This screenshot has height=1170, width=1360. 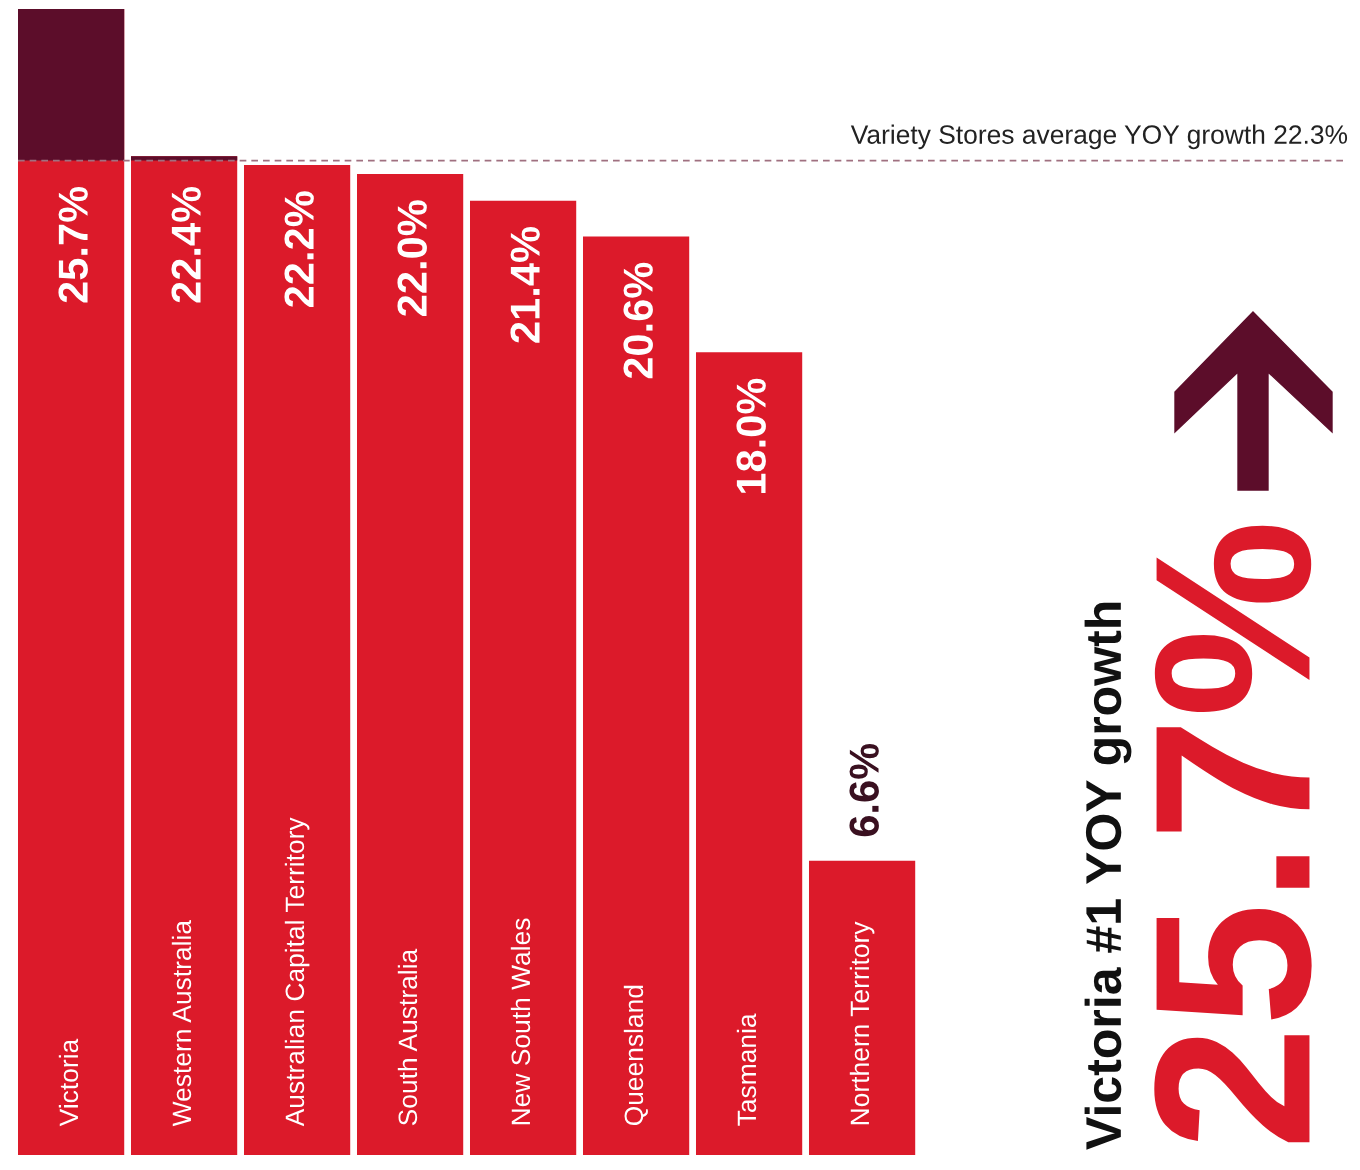 I want to click on x-tick-label: Northern Territory, so click(x=862, y=1023).